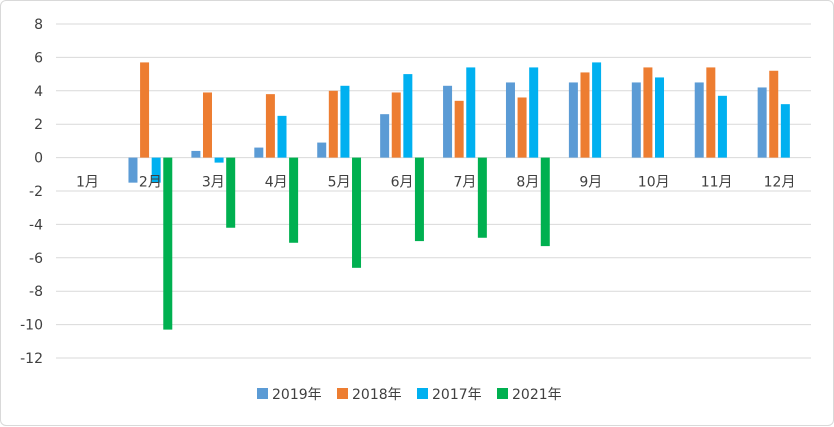 Image resolution: width=834 pixels, height=427 pixels. Describe the element at coordinates (133, 170) in the screenshot. I see `bar-2019年-2月` at that location.